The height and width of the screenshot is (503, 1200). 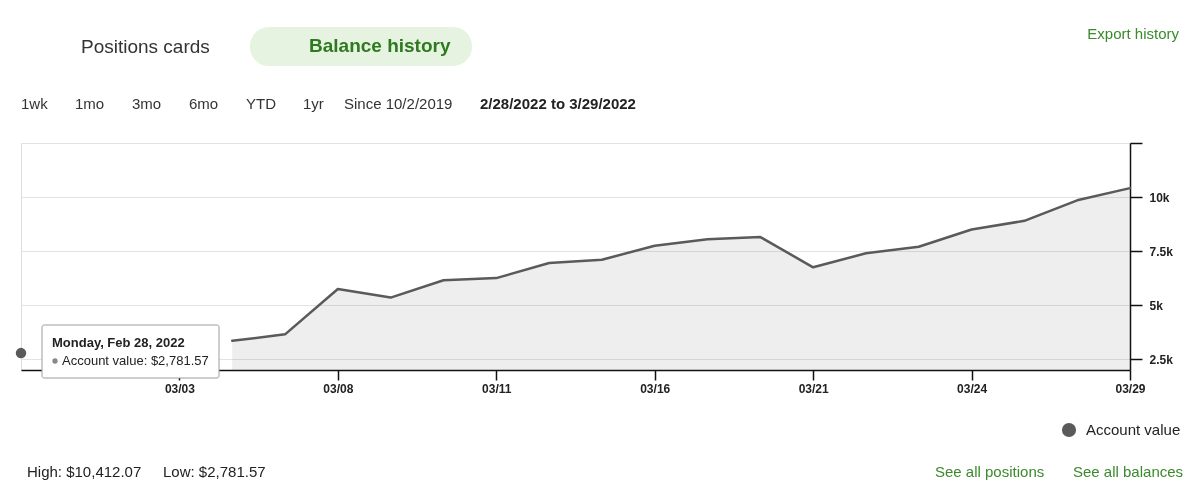 What do you see at coordinates (558, 103) in the screenshot?
I see `chart-subtitle: 2/28/2022 to 3/29/2022` at bounding box center [558, 103].